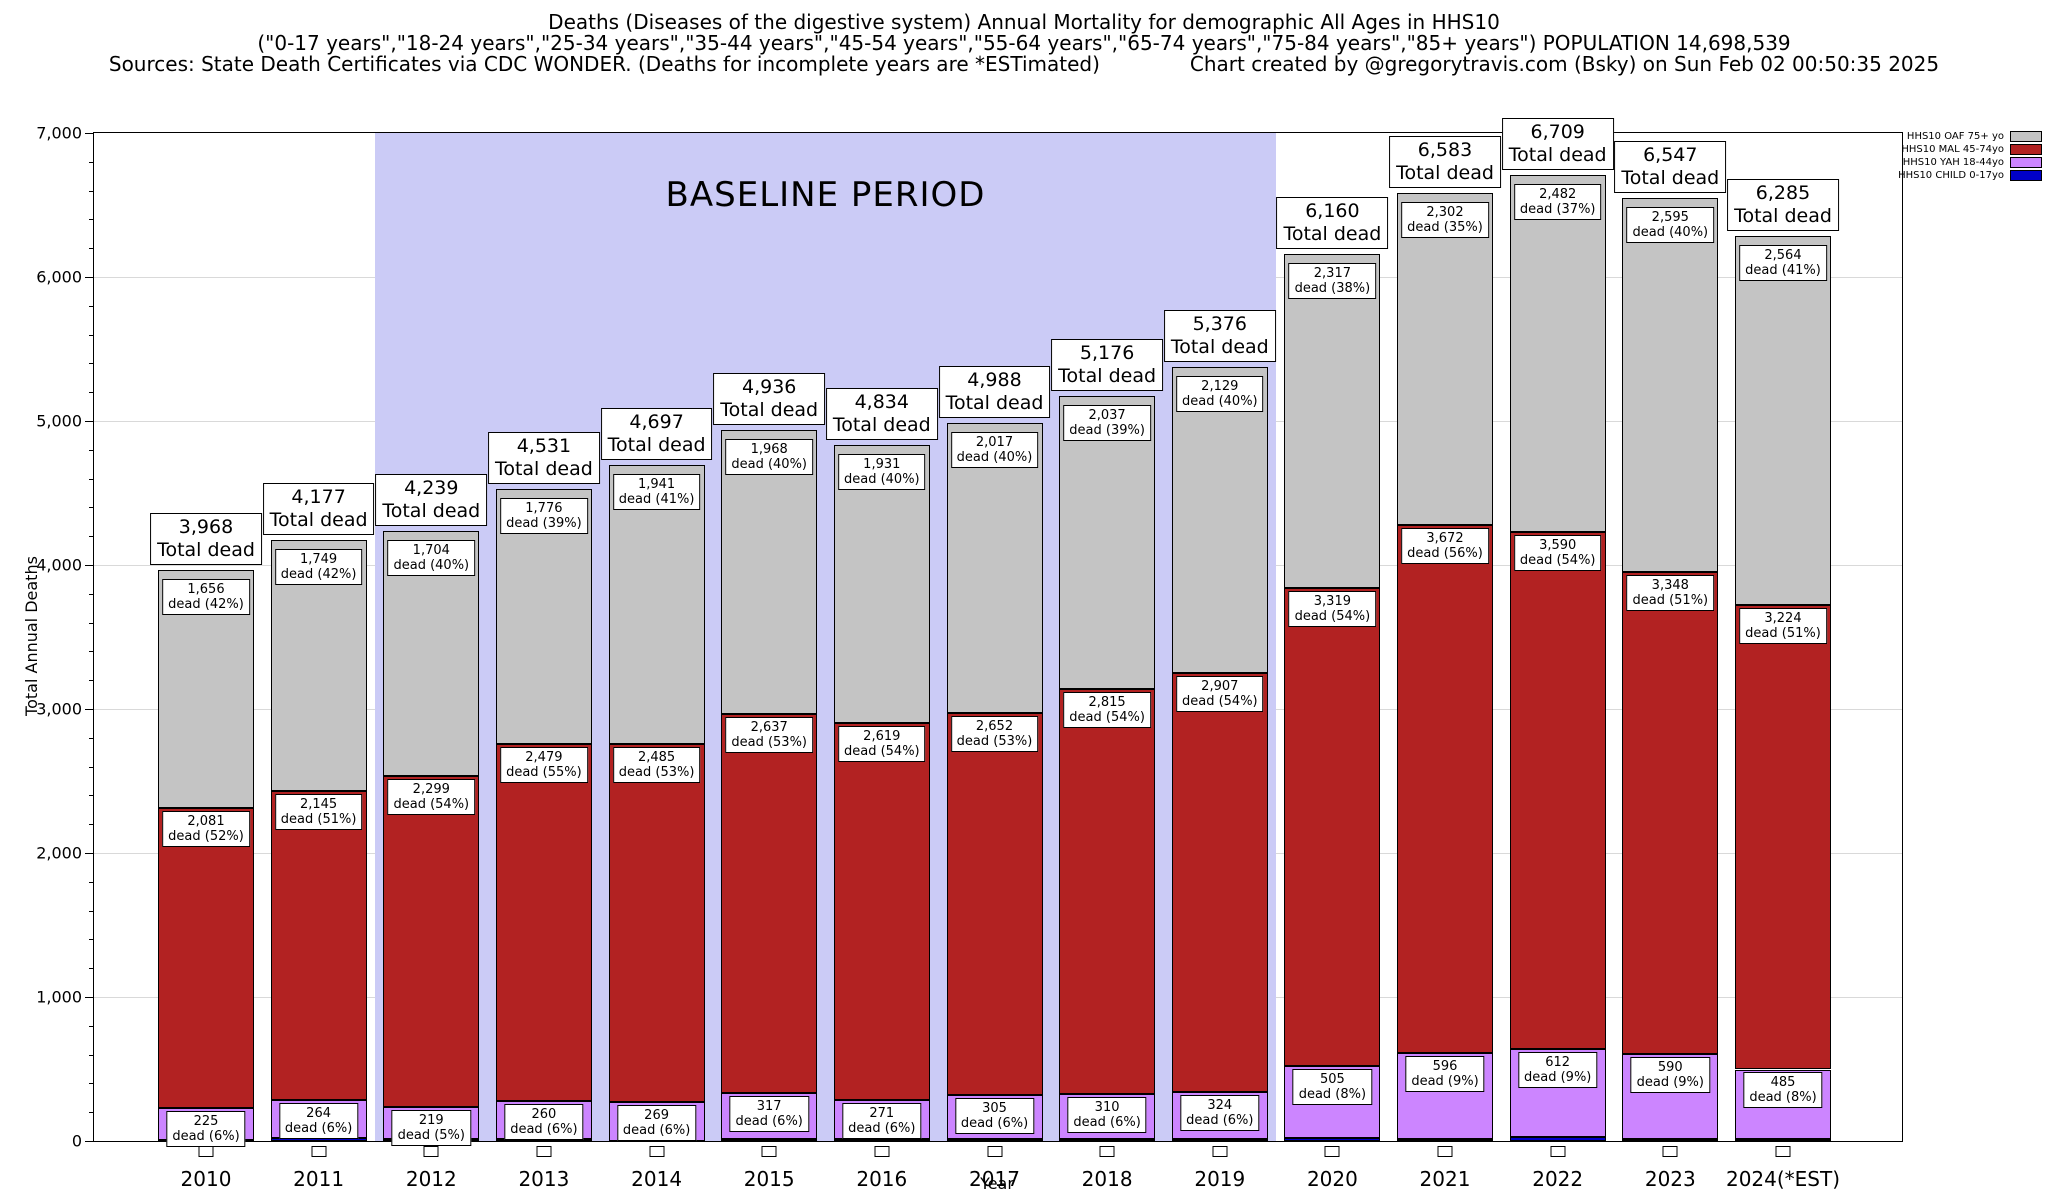  I want to click on total-label: 5,176 Total dead, so click(1107, 364).